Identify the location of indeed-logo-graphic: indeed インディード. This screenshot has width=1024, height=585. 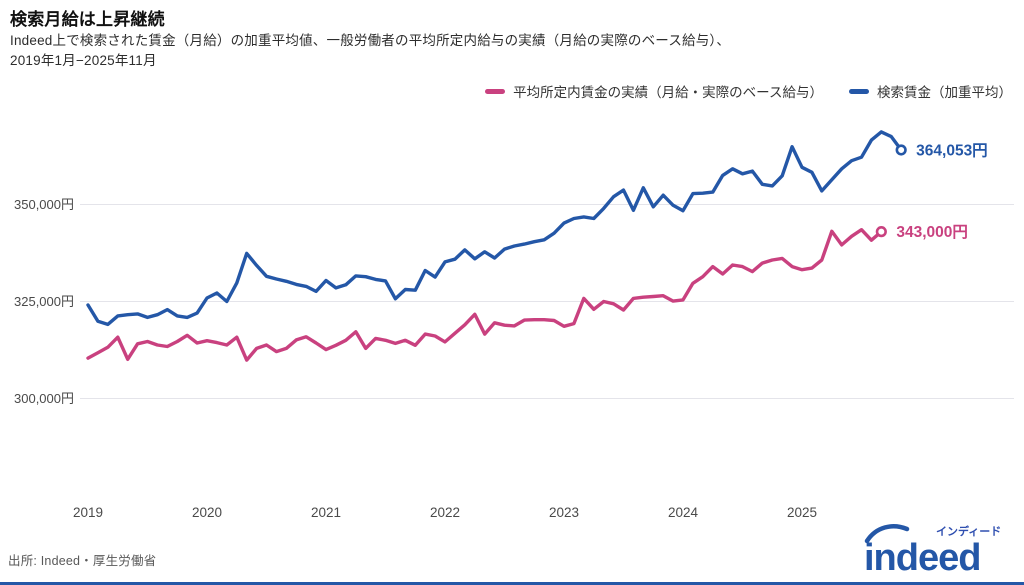
(932, 551).